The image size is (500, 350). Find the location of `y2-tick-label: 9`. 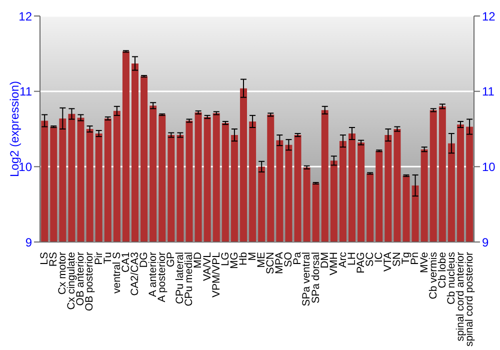

y2-tick-label: 9 is located at coordinates (485, 242).